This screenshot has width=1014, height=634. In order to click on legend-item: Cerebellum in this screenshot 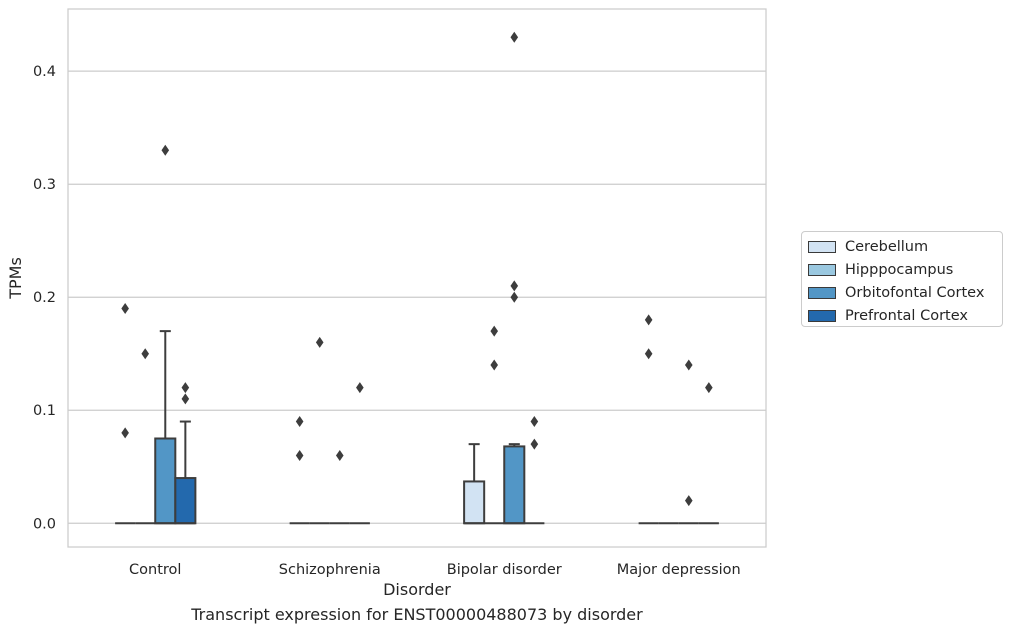, I will do `click(905, 246)`.